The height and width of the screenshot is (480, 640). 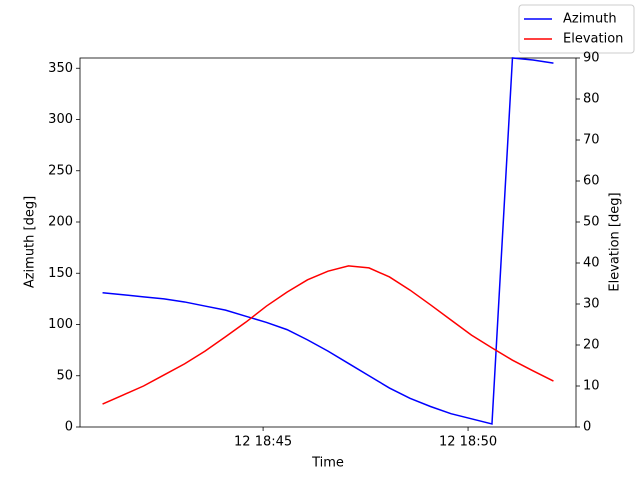 I want to click on legend-box, so click(x=576, y=29).